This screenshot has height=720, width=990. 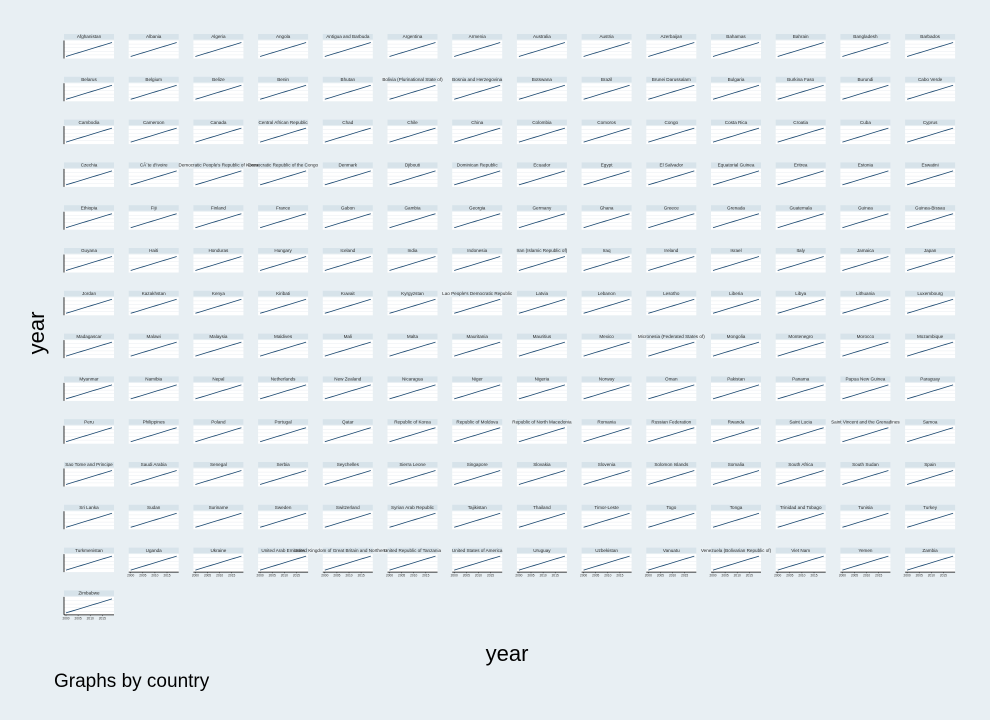 What do you see at coordinates (542, 336) in the screenshot?
I see `panel-title: Mauritius` at bounding box center [542, 336].